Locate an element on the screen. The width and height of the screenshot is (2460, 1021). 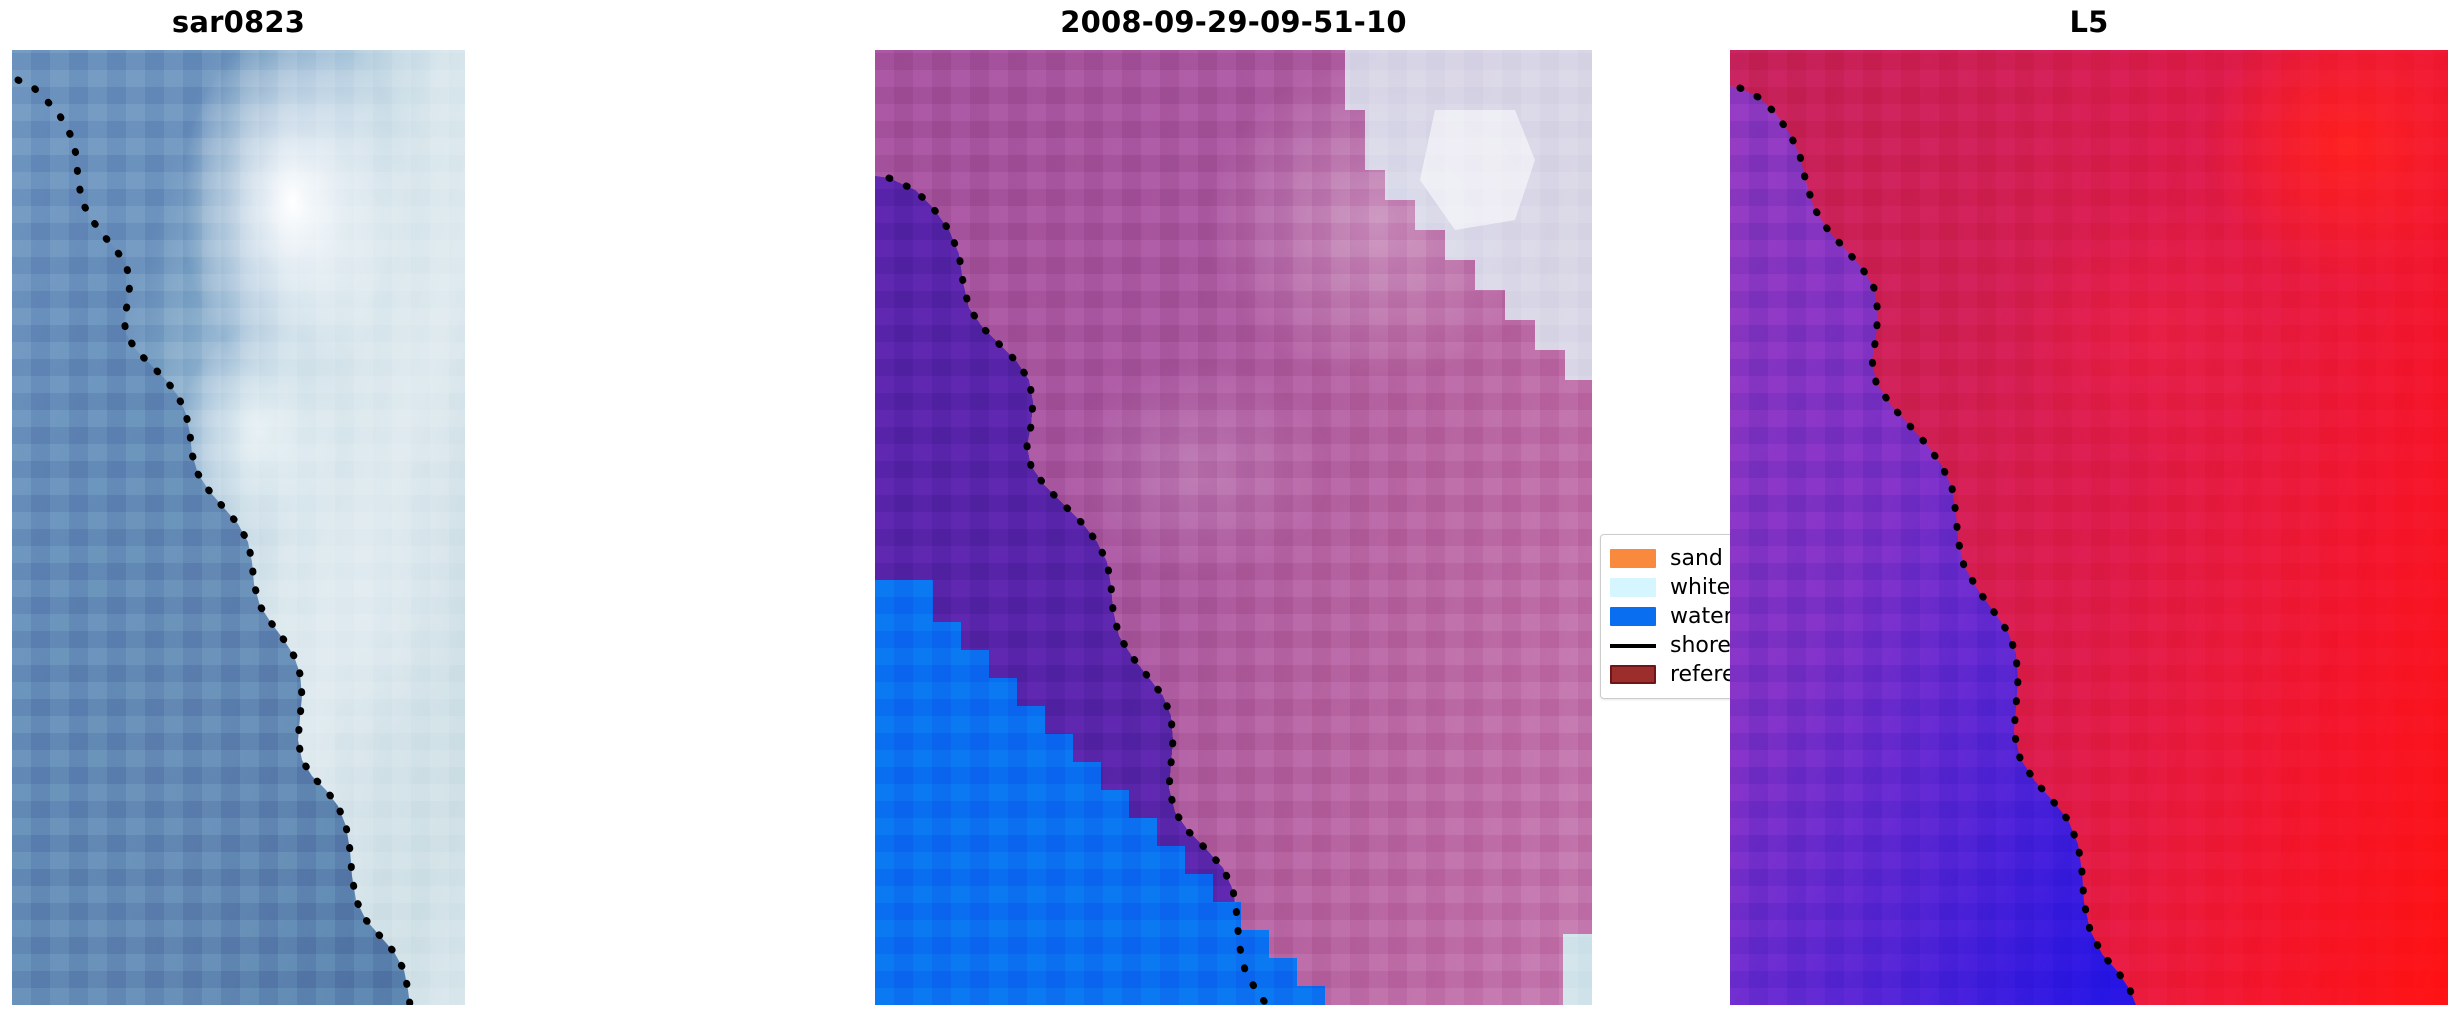
legend-item-sand: sand is located at coordinates (1674, 558).